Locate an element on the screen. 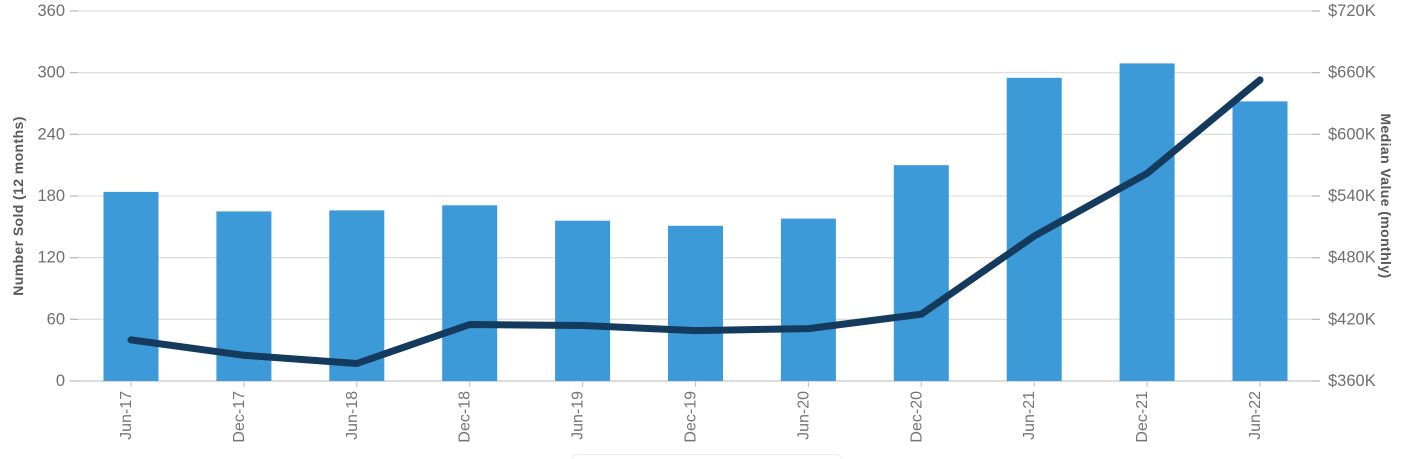 The width and height of the screenshot is (1412, 459). left-axis-title: Number Sold (12 months) is located at coordinates (18, 206).